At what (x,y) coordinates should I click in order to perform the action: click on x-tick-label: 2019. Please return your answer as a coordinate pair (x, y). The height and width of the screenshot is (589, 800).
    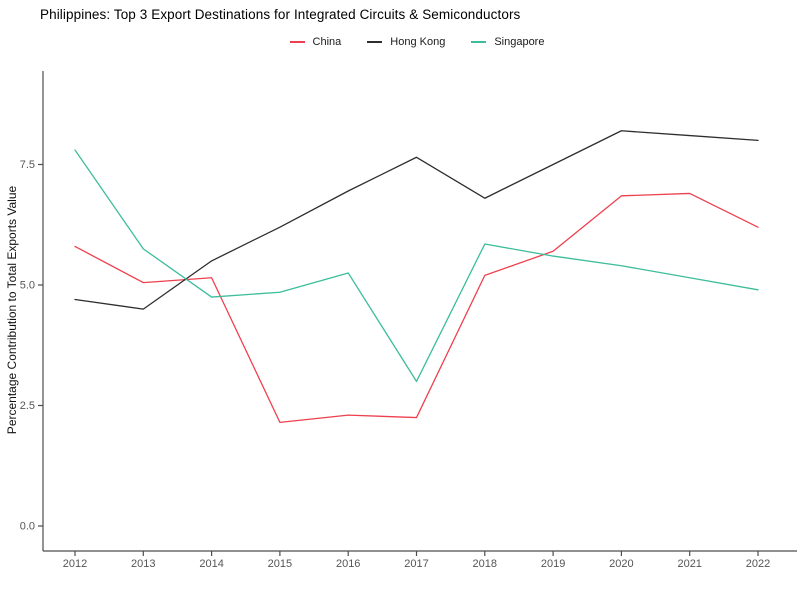
    Looking at the image, I should click on (553, 564).